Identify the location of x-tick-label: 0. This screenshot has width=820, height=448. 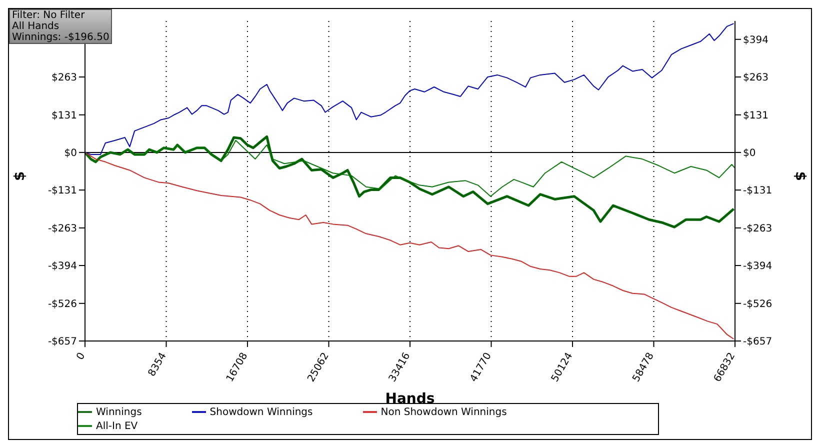
(81, 356).